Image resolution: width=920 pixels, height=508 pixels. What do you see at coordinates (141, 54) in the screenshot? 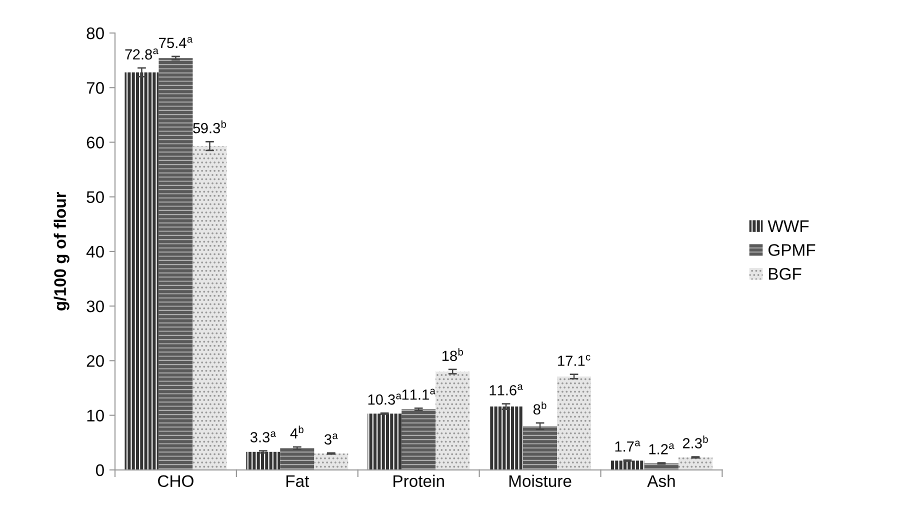
I see `data-label: 72.8$^{a}$` at bounding box center [141, 54].